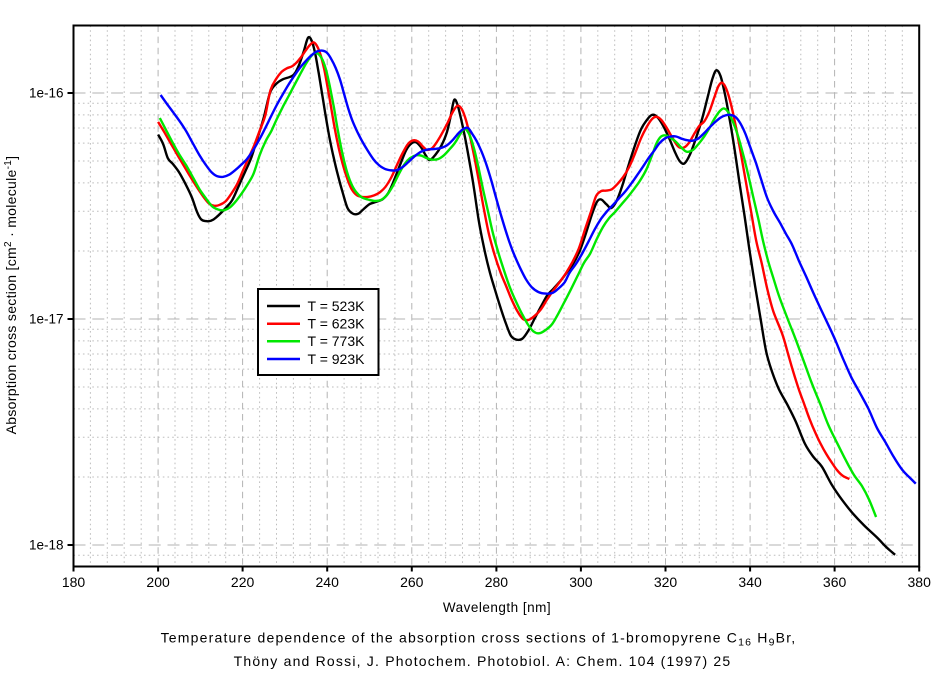 This screenshot has width=944, height=676. I want to click on svg-text: 380, so click(920, 582).